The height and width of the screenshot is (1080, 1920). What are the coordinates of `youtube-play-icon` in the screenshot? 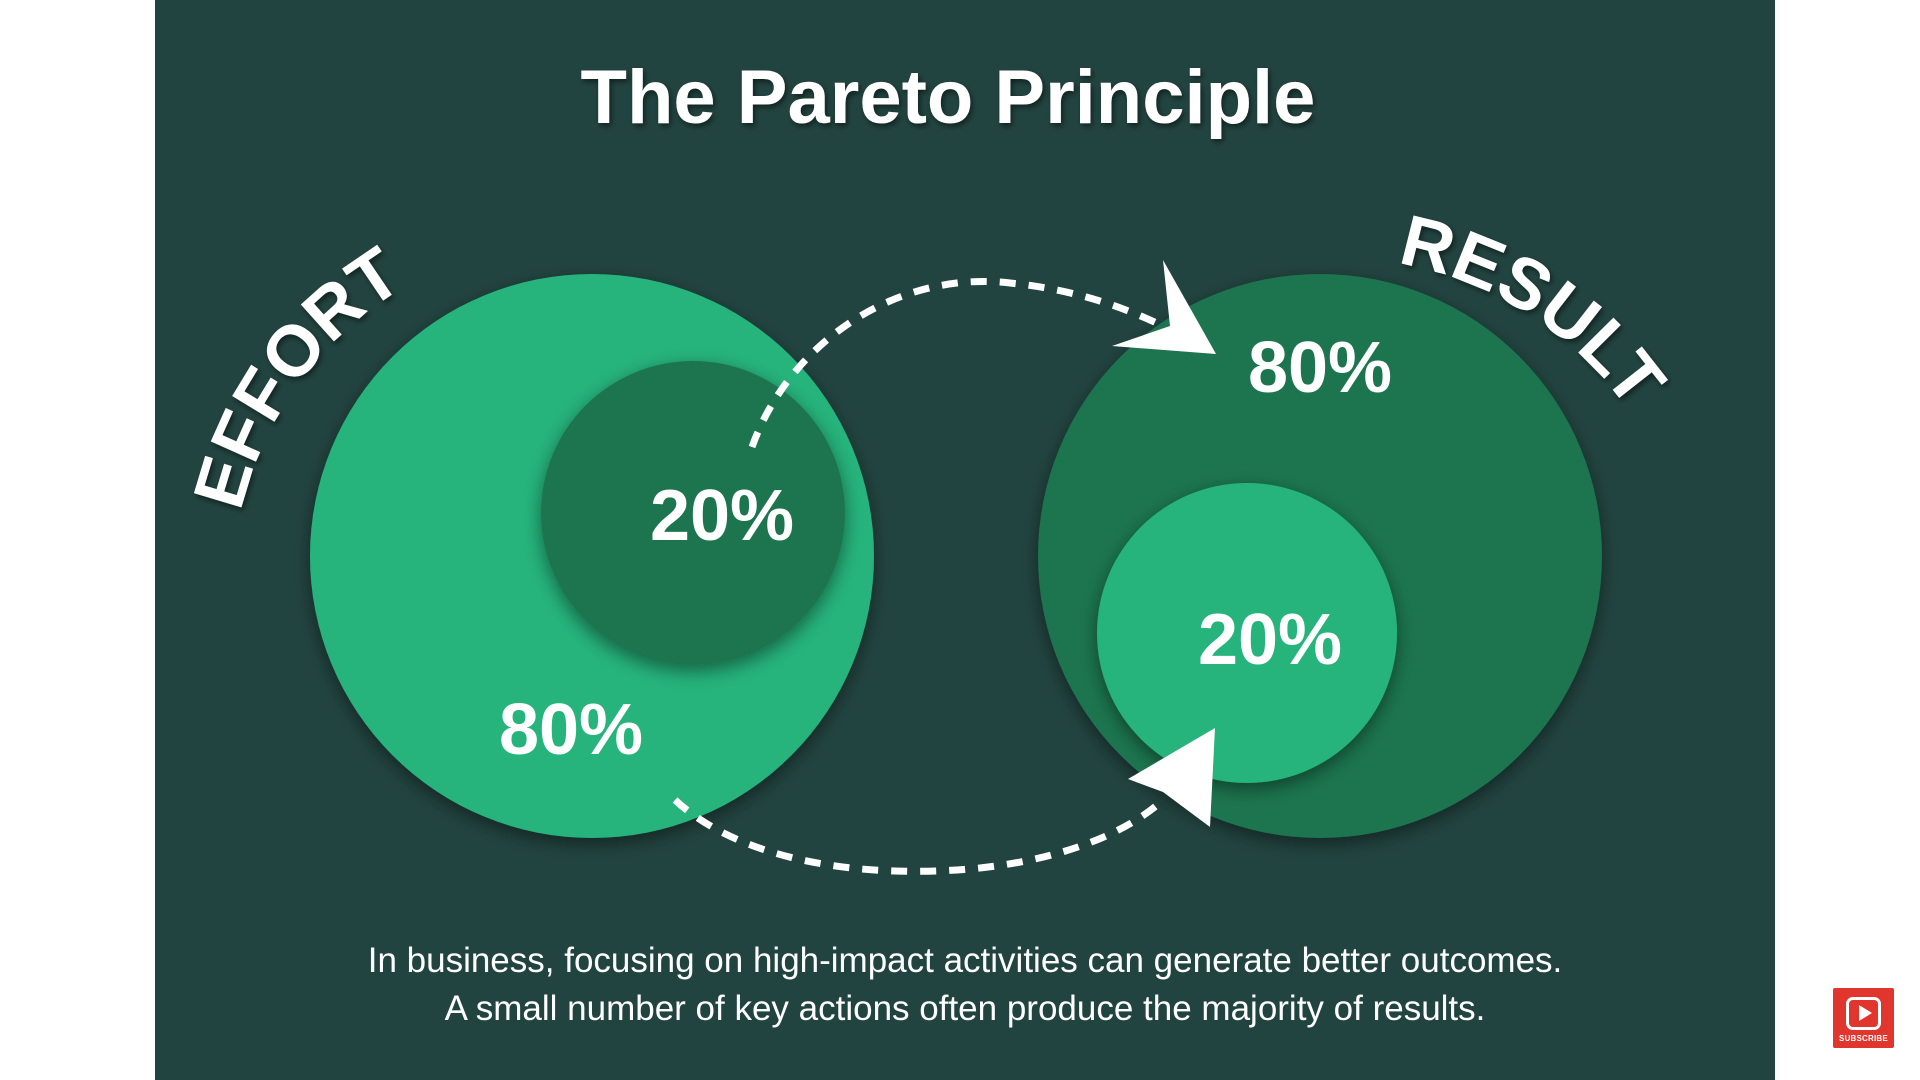 It's located at (1863, 1013).